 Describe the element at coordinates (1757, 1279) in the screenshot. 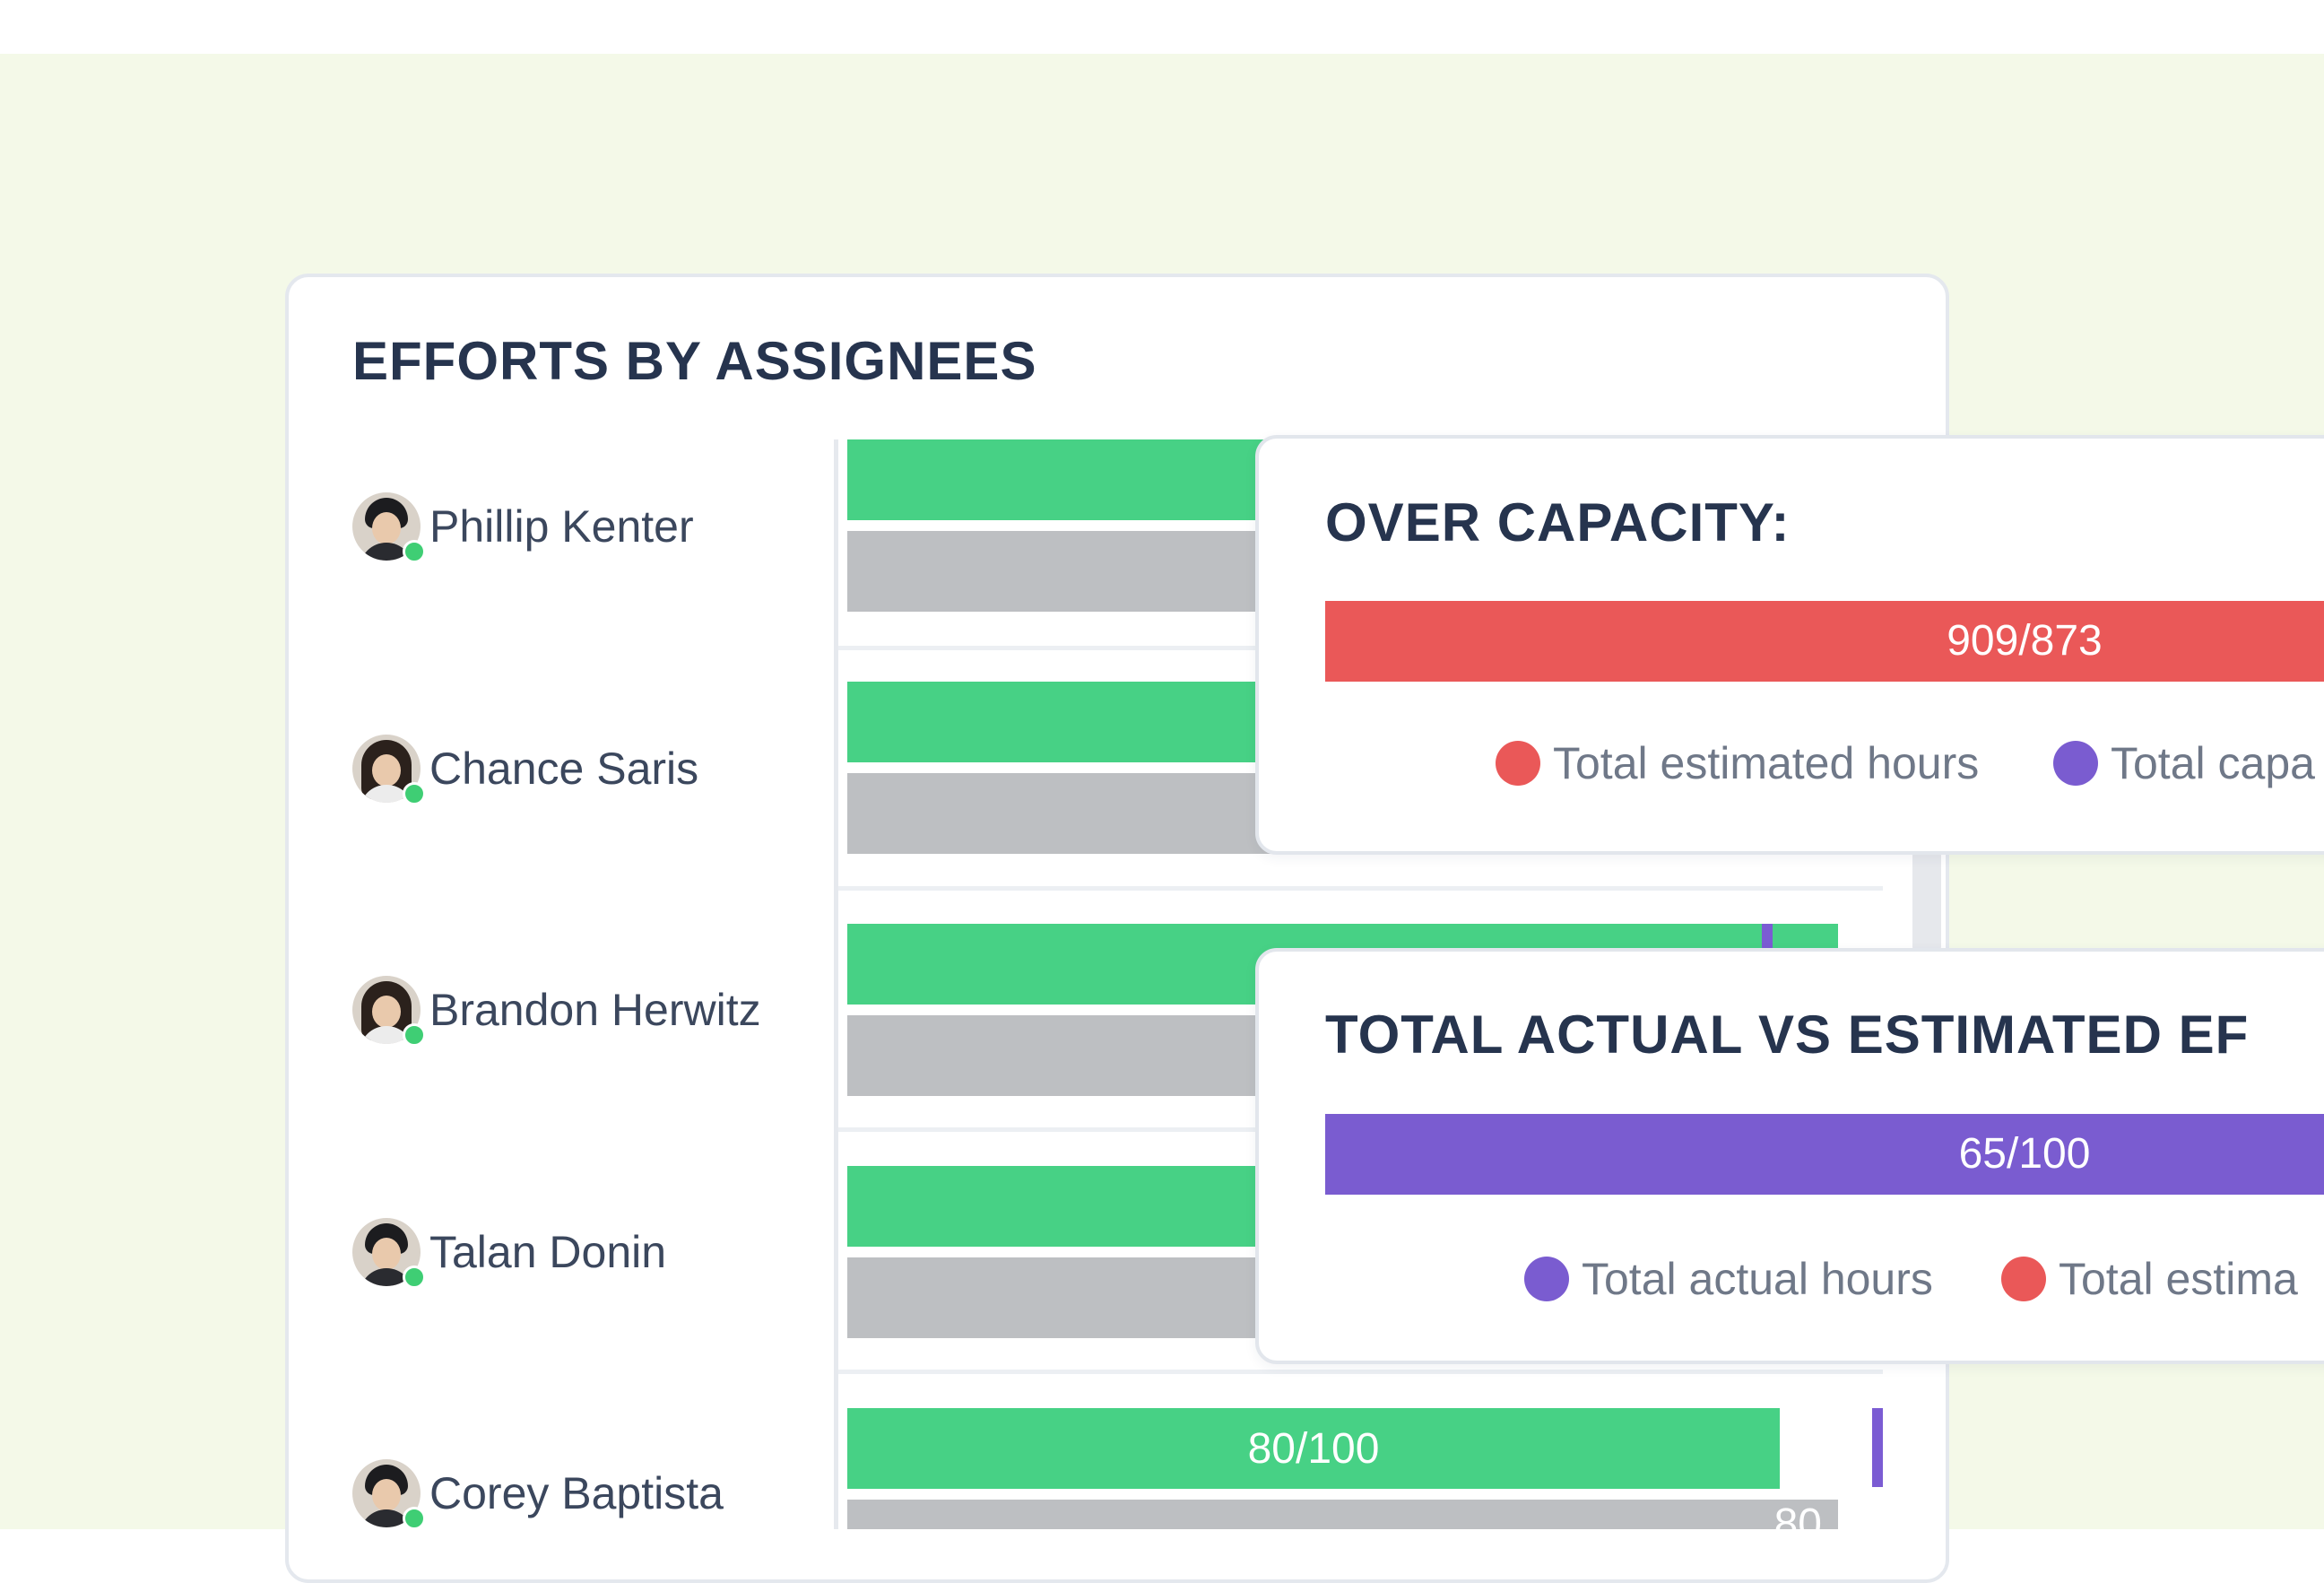

I see `legend-label: Total actual hours` at that location.